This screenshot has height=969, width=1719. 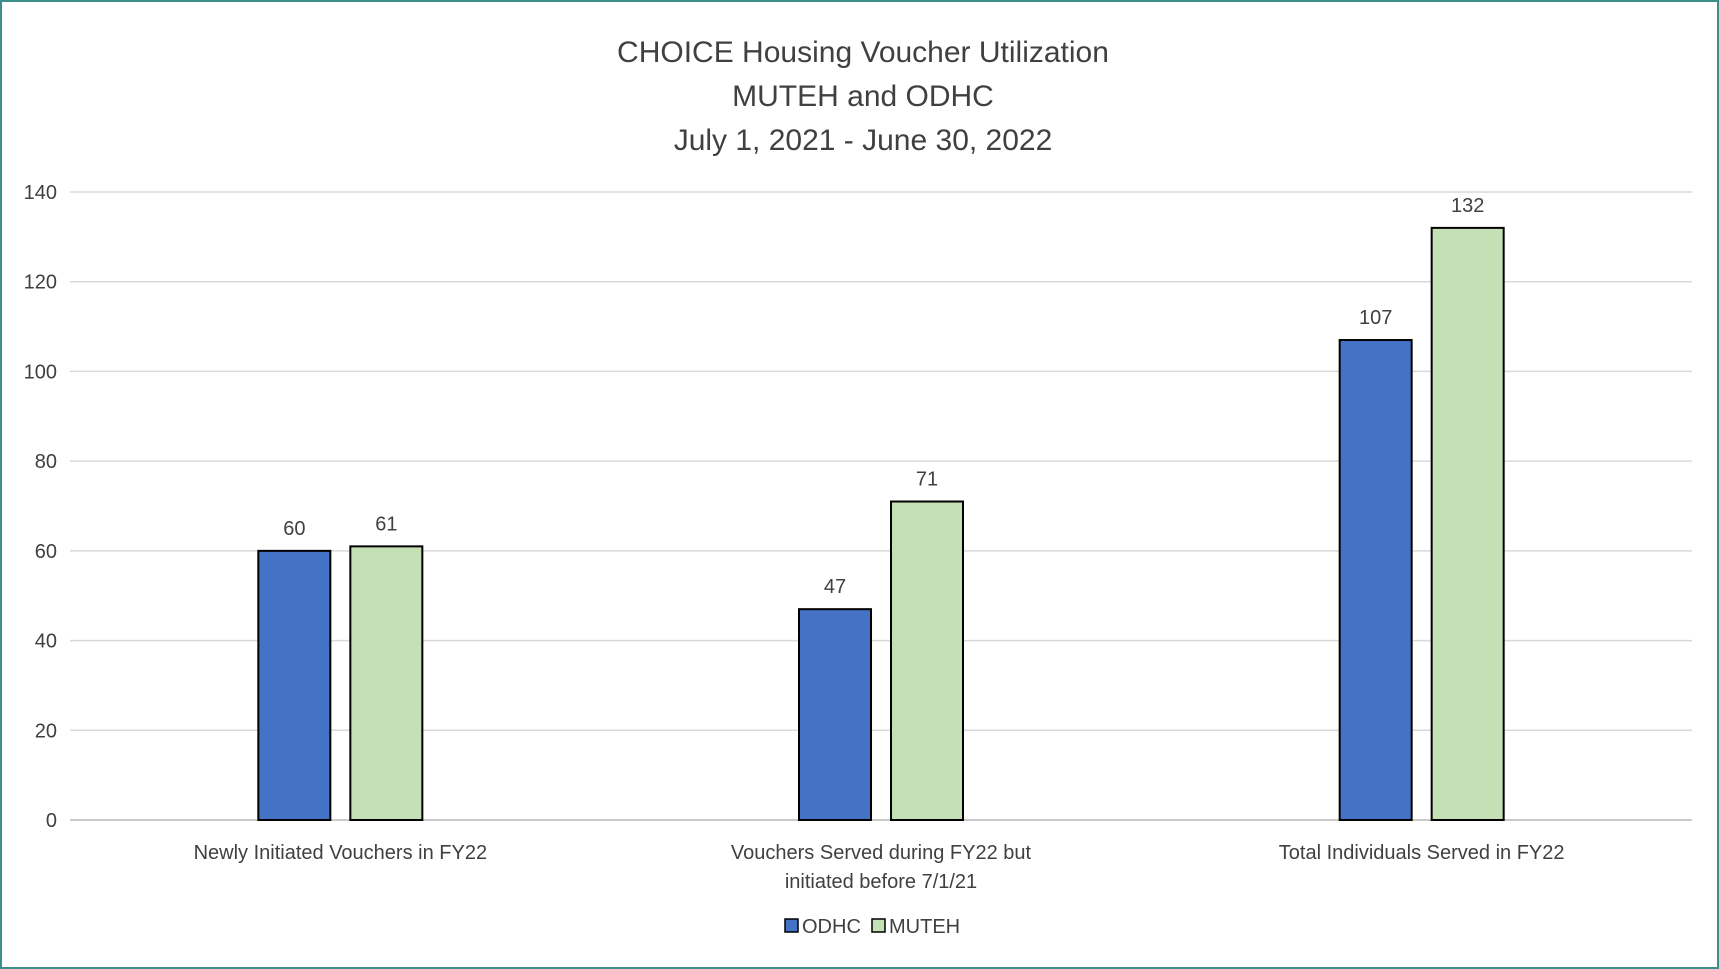 I want to click on y-tick-label-0: 0, so click(x=51, y=821).